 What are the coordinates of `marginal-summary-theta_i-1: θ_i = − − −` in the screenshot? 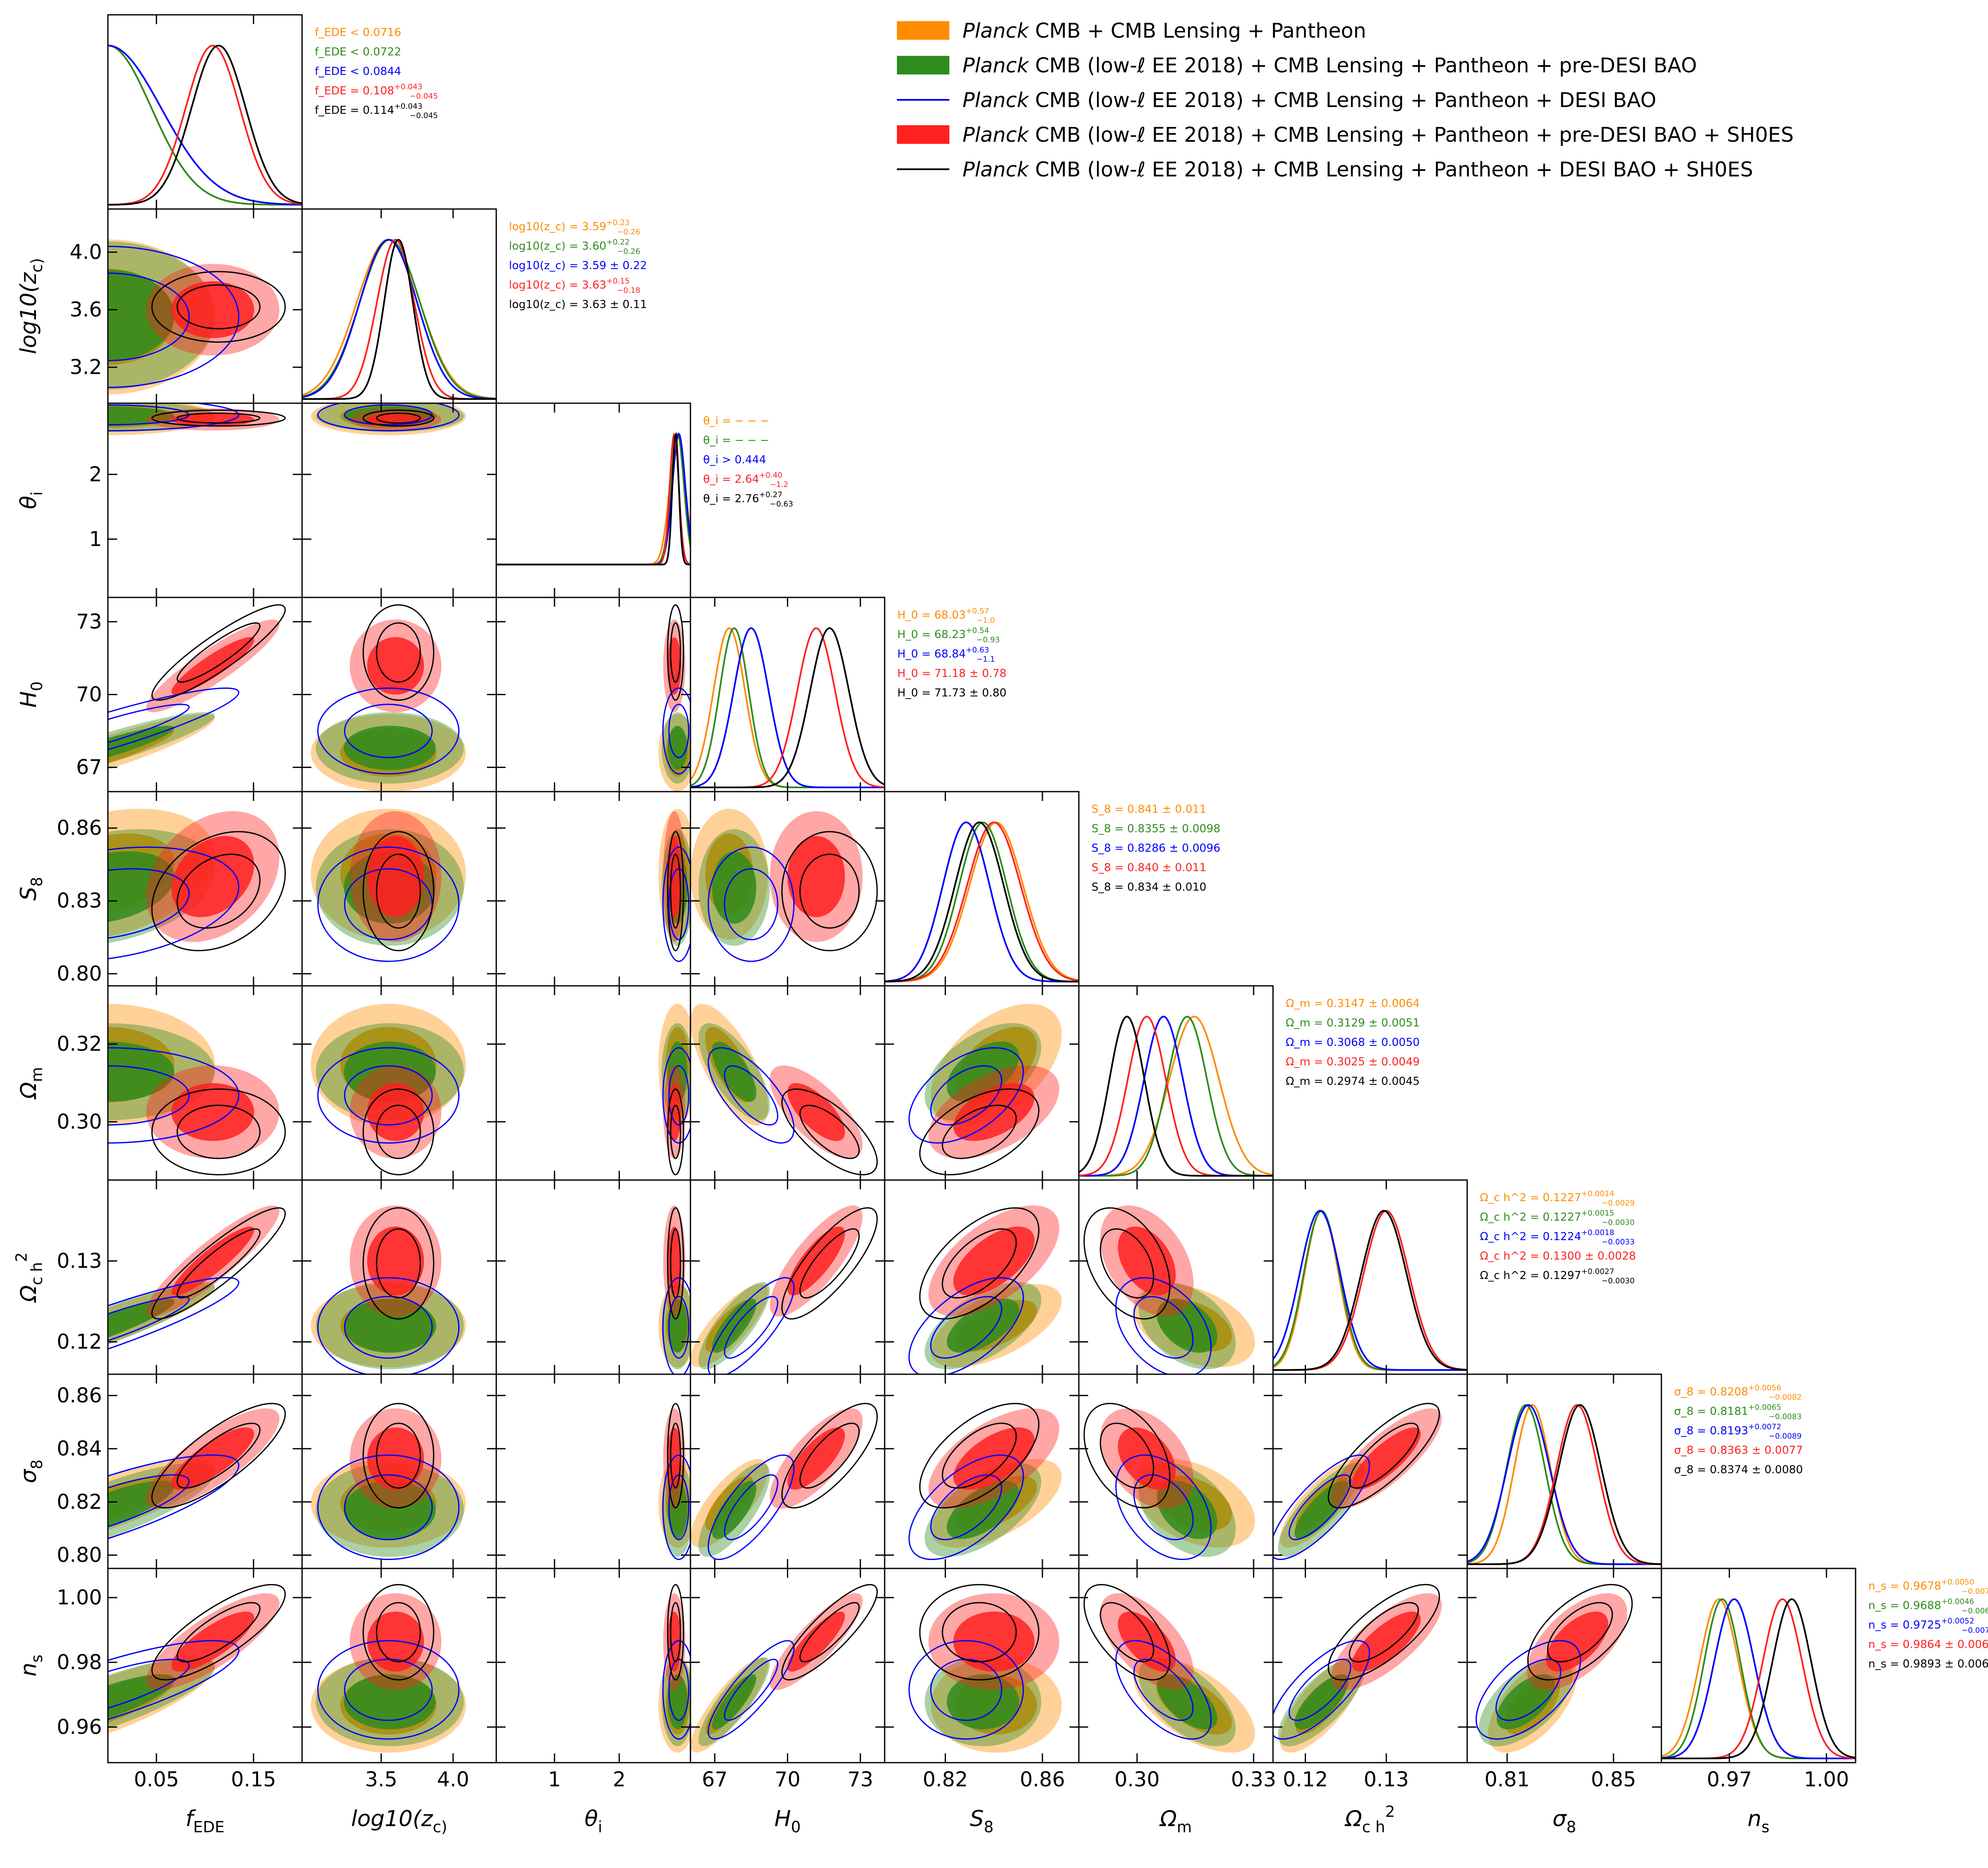 It's located at (736, 421).